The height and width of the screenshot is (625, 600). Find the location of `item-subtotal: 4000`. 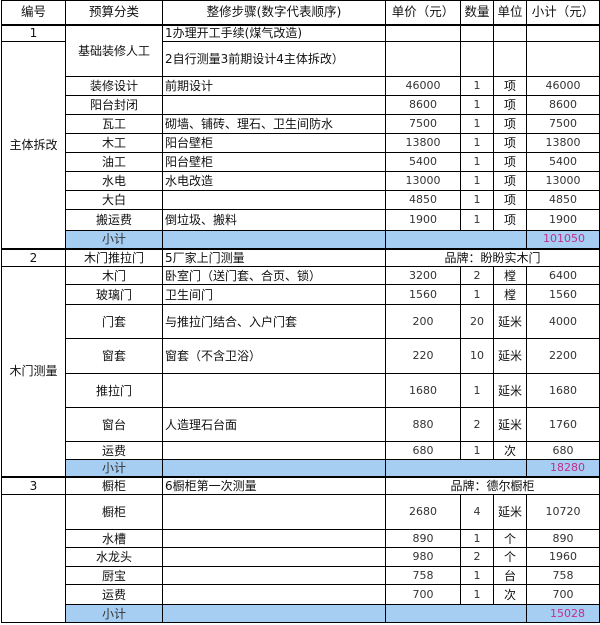

item-subtotal: 4000 is located at coordinates (563, 321).